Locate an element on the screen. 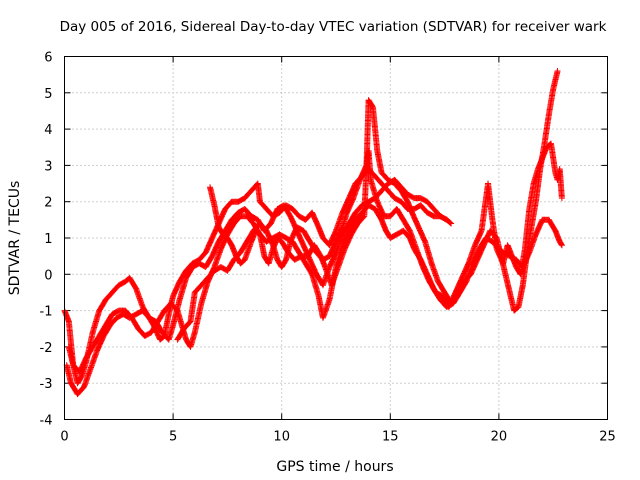 The image size is (640, 480). x-tick-labels: 0 5 10 15 20 25 is located at coordinates (337, 437).